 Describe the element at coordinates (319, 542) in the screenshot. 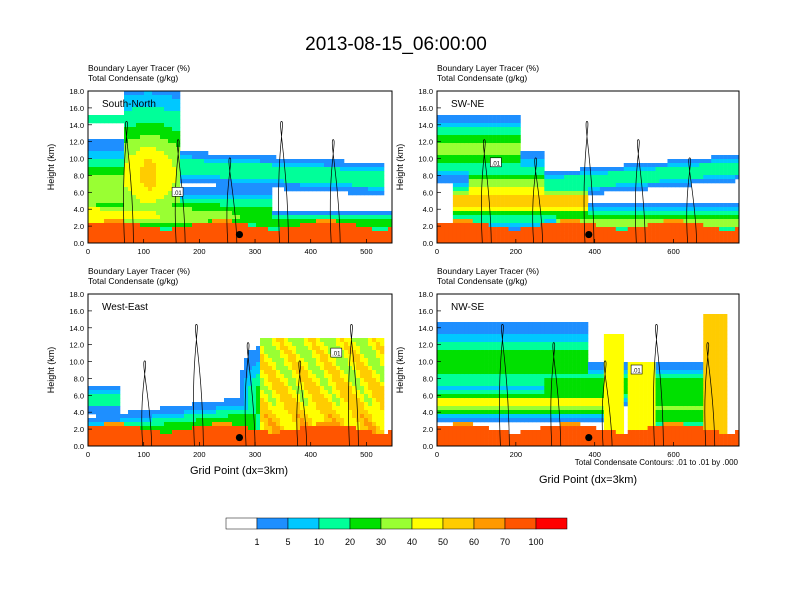

I see `colorbar-label: 10` at that location.